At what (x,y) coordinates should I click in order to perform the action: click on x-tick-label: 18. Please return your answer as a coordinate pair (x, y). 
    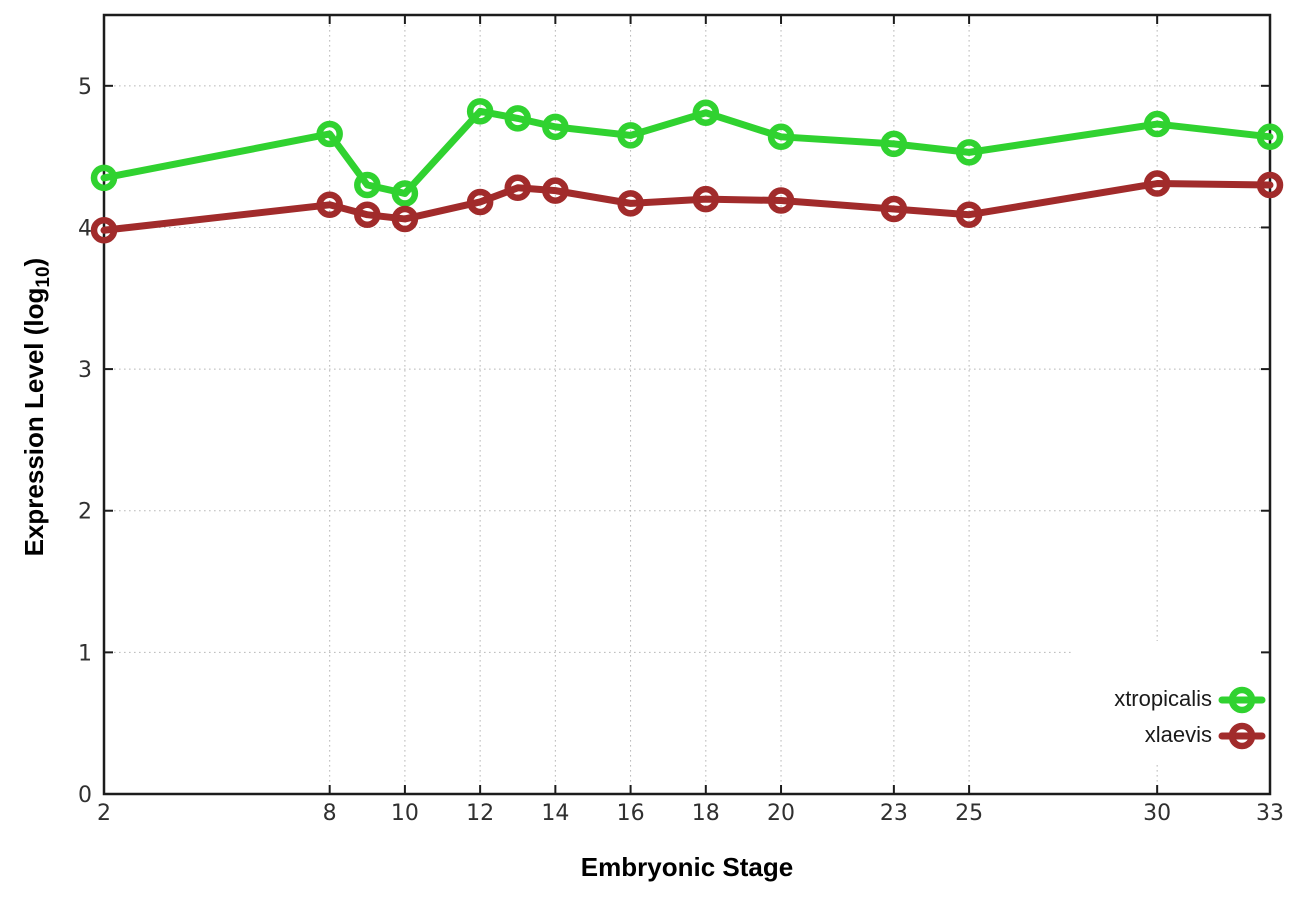
    Looking at the image, I should click on (706, 813).